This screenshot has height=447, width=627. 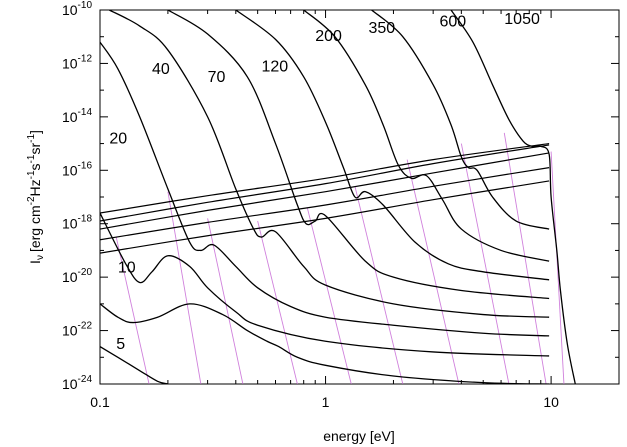 What do you see at coordinates (31, 138) in the screenshot?
I see `y-axis-label-unit-exp-4: -1` at bounding box center [31, 138].